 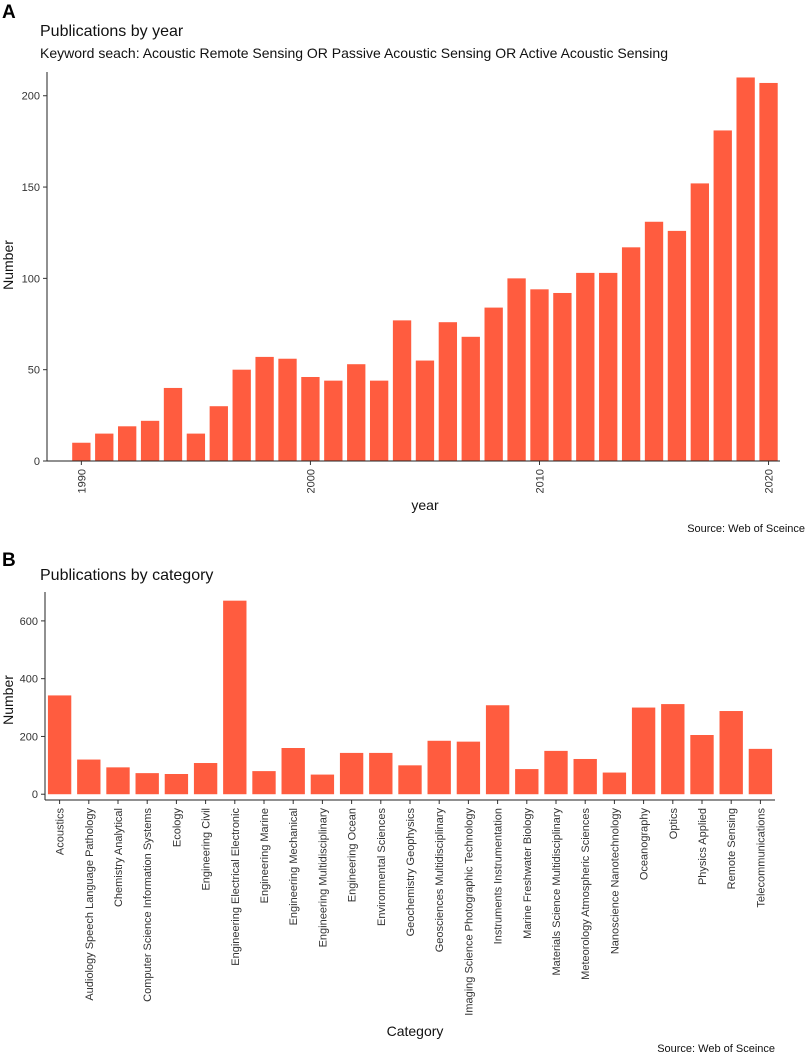 What do you see at coordinates (770, 481) in the screenshot?
I see `chart-a-x-tick-label: 2020` at bounding box center [770, 481].